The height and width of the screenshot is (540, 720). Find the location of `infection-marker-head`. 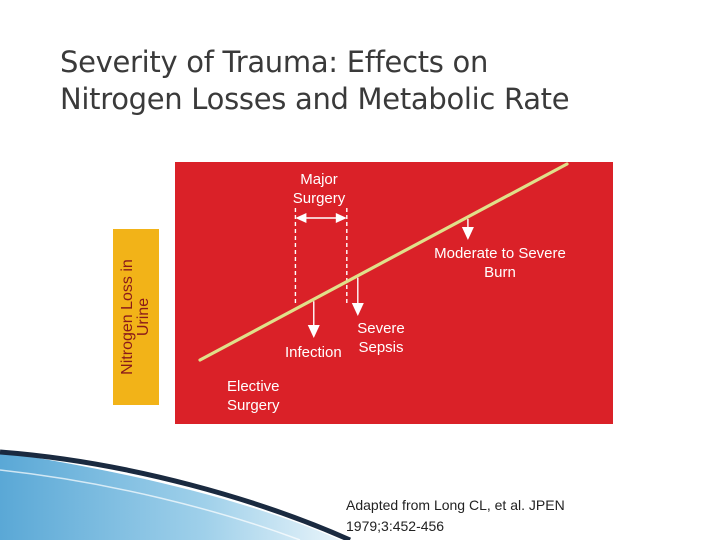

infection-marker-head is located at coordinates (313, 331).